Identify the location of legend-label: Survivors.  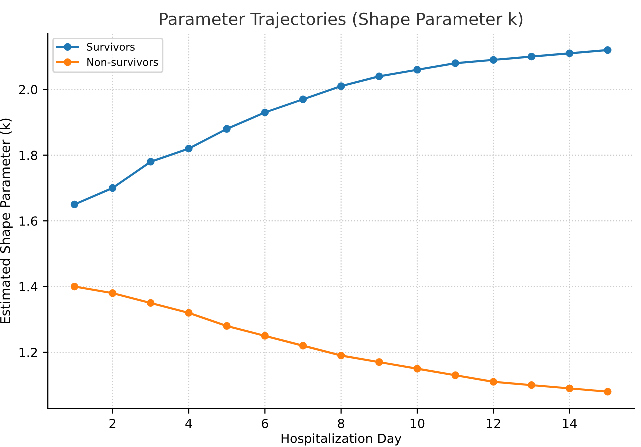
(111, 46).